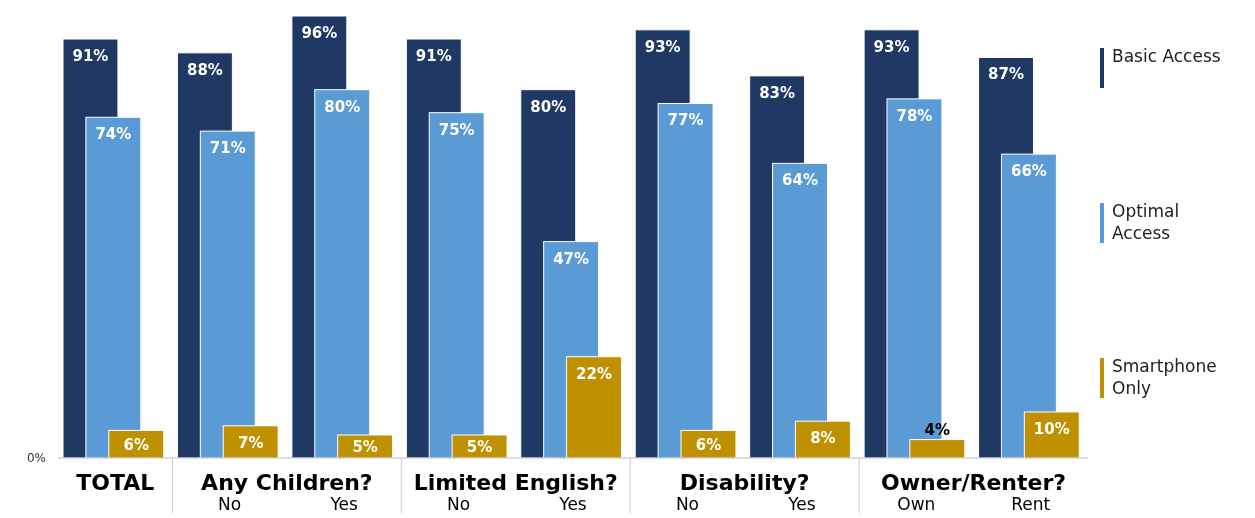 The width and height of the screenshot is (1255, 518). What do you see at coordinates (914, 115) in the screenshot?
I see `data-label: 78%` at bounding box center [914, 115].